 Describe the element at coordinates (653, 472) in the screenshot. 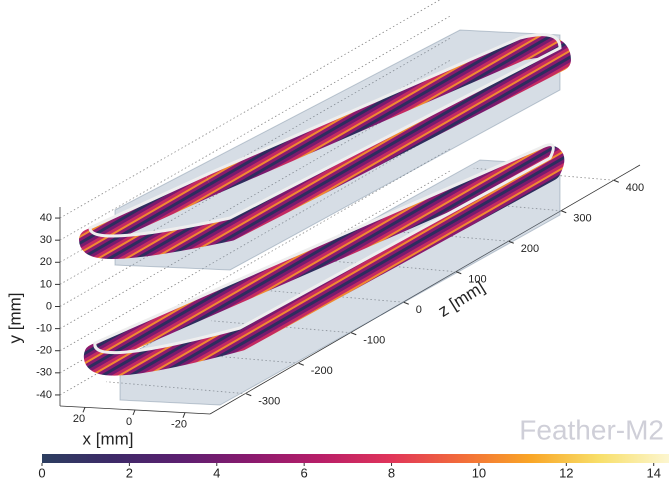

I see `colorbar-tick-label: 14` at that location.